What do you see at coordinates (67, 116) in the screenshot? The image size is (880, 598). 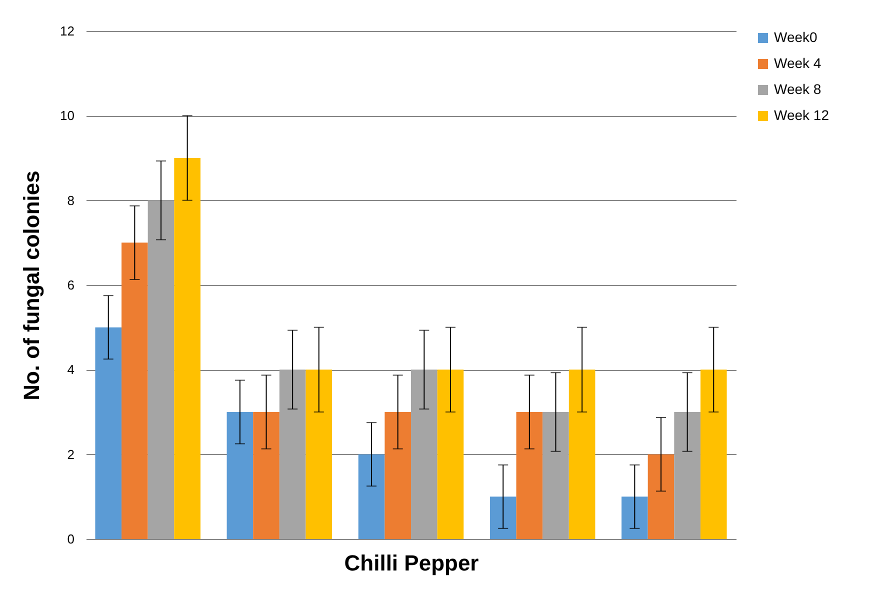 I see `y-tick-label: 10` at bounding box center [67, 116].